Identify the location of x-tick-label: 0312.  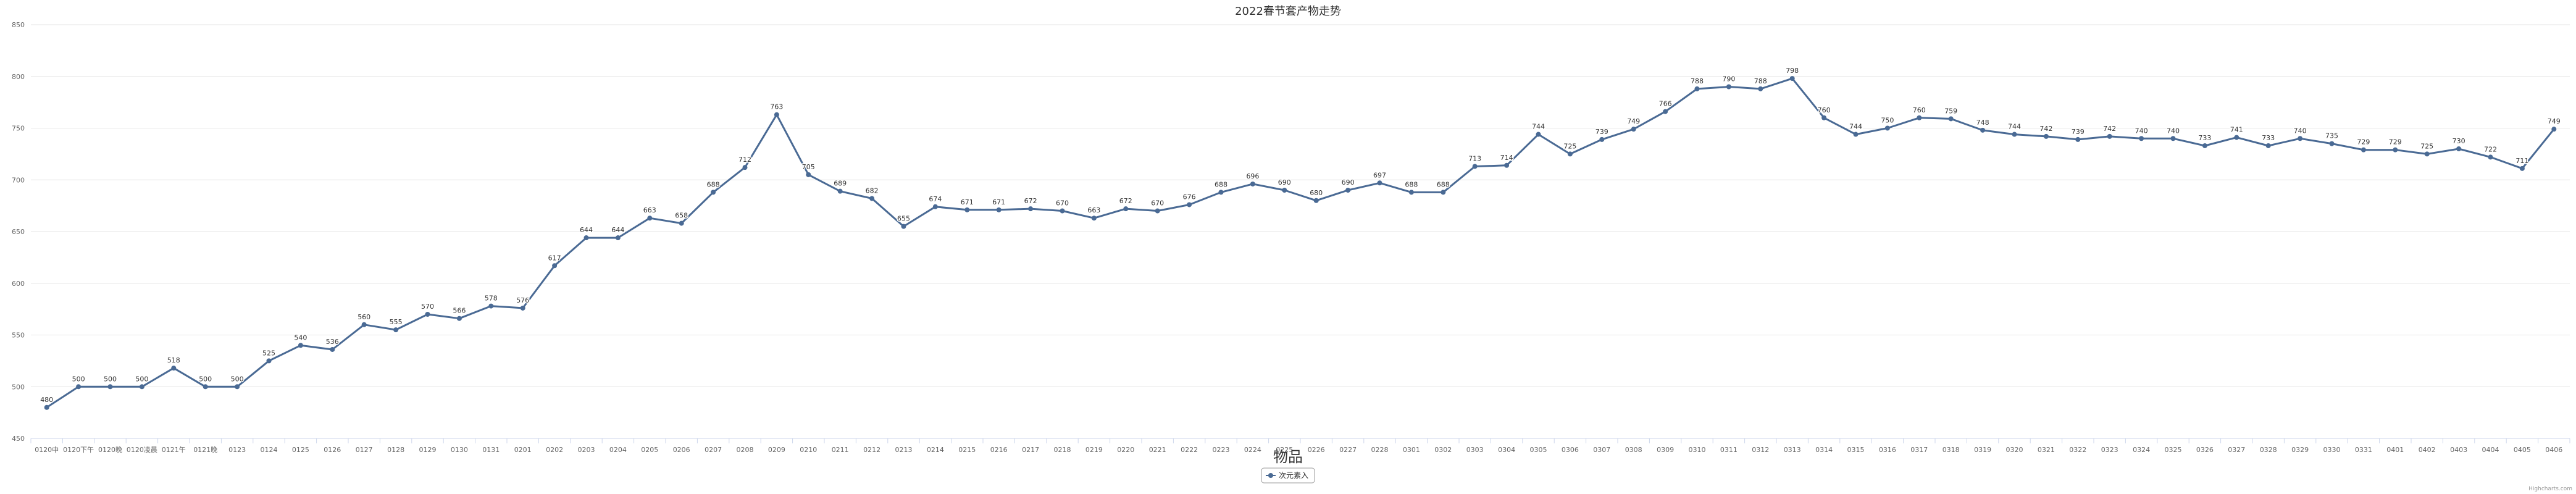
(1760, 450).